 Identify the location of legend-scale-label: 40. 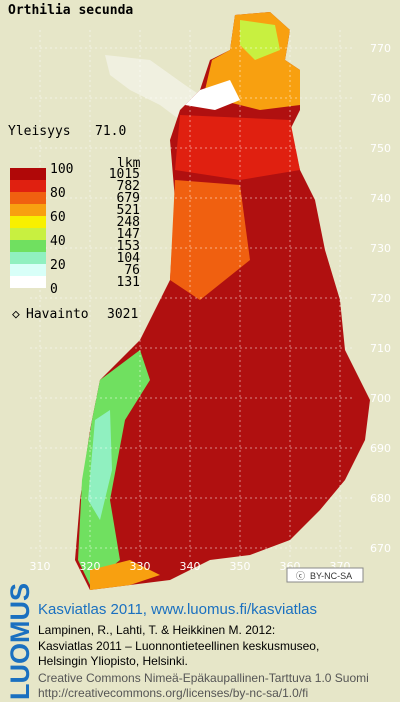
(58, 241).